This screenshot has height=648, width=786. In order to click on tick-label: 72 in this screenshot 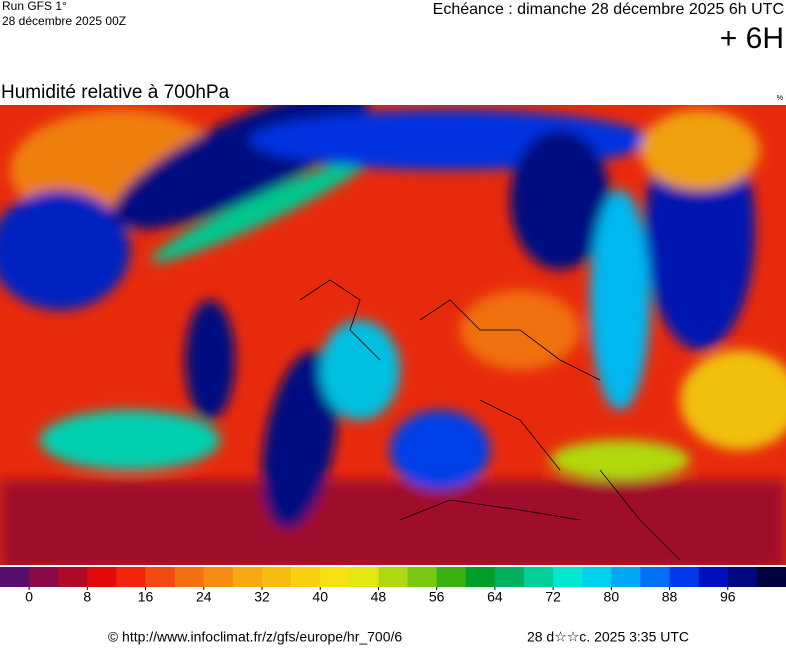, I will do `click(553, 597)`.